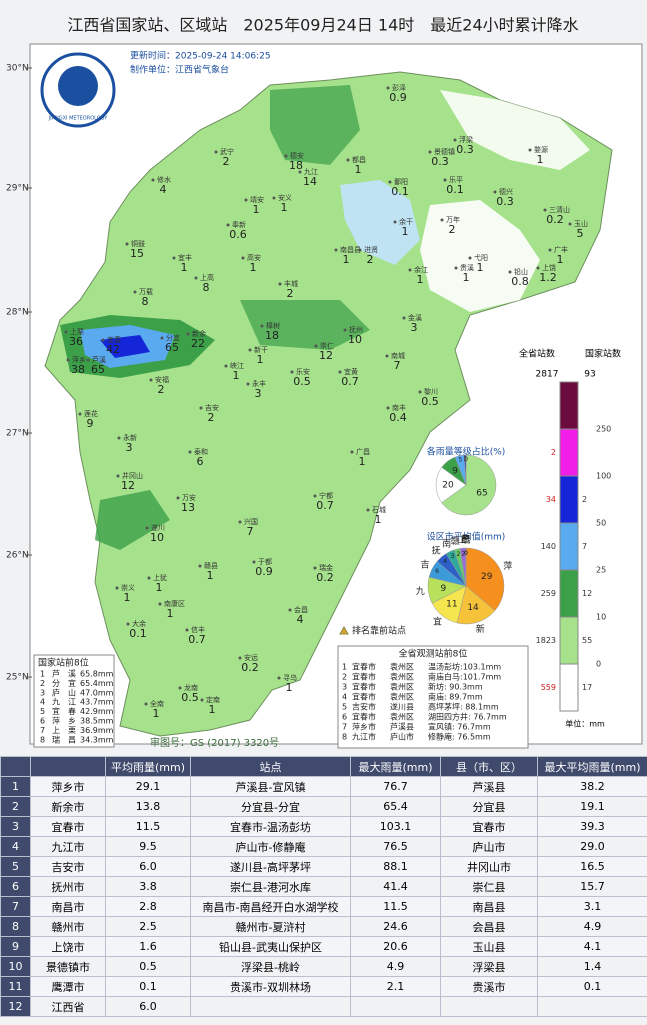 The height and width of the screenshot is (1025, 647). Describe the element at coordinates (64, 674) in the screenshot. I see `box-cell: 芦 溪` at that location.